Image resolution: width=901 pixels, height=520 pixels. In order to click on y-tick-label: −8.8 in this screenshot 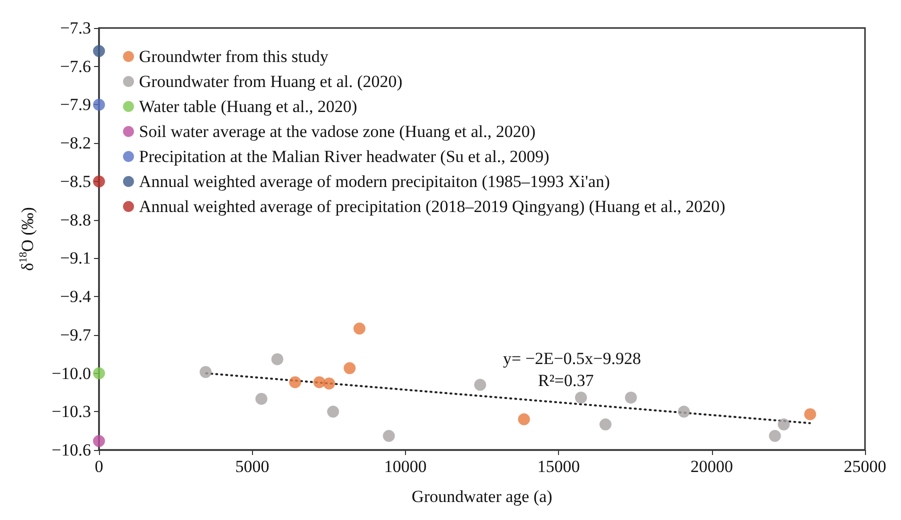, I will do `click(75, 220)`.